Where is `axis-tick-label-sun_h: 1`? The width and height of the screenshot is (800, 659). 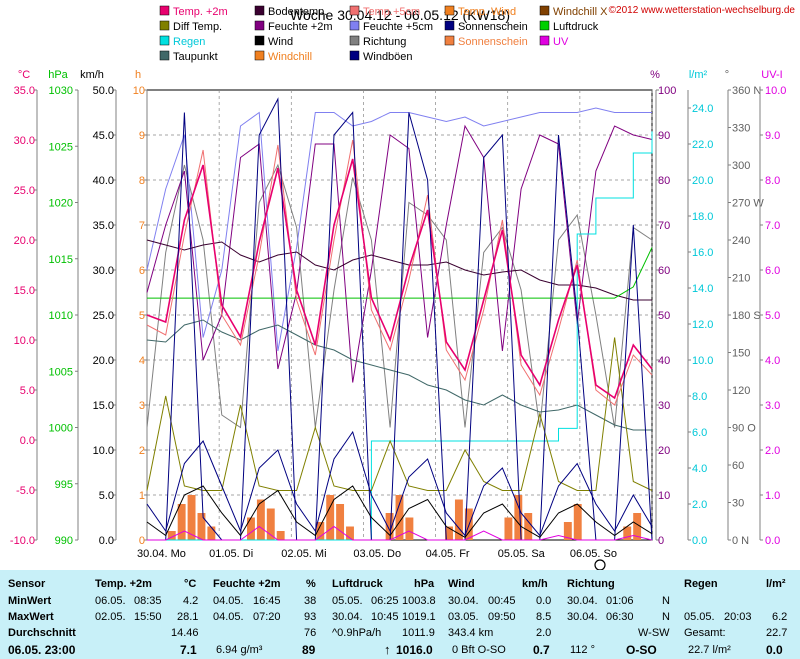 axis-tick-label-sun_h: 1 is located at coordinates (142, 496).